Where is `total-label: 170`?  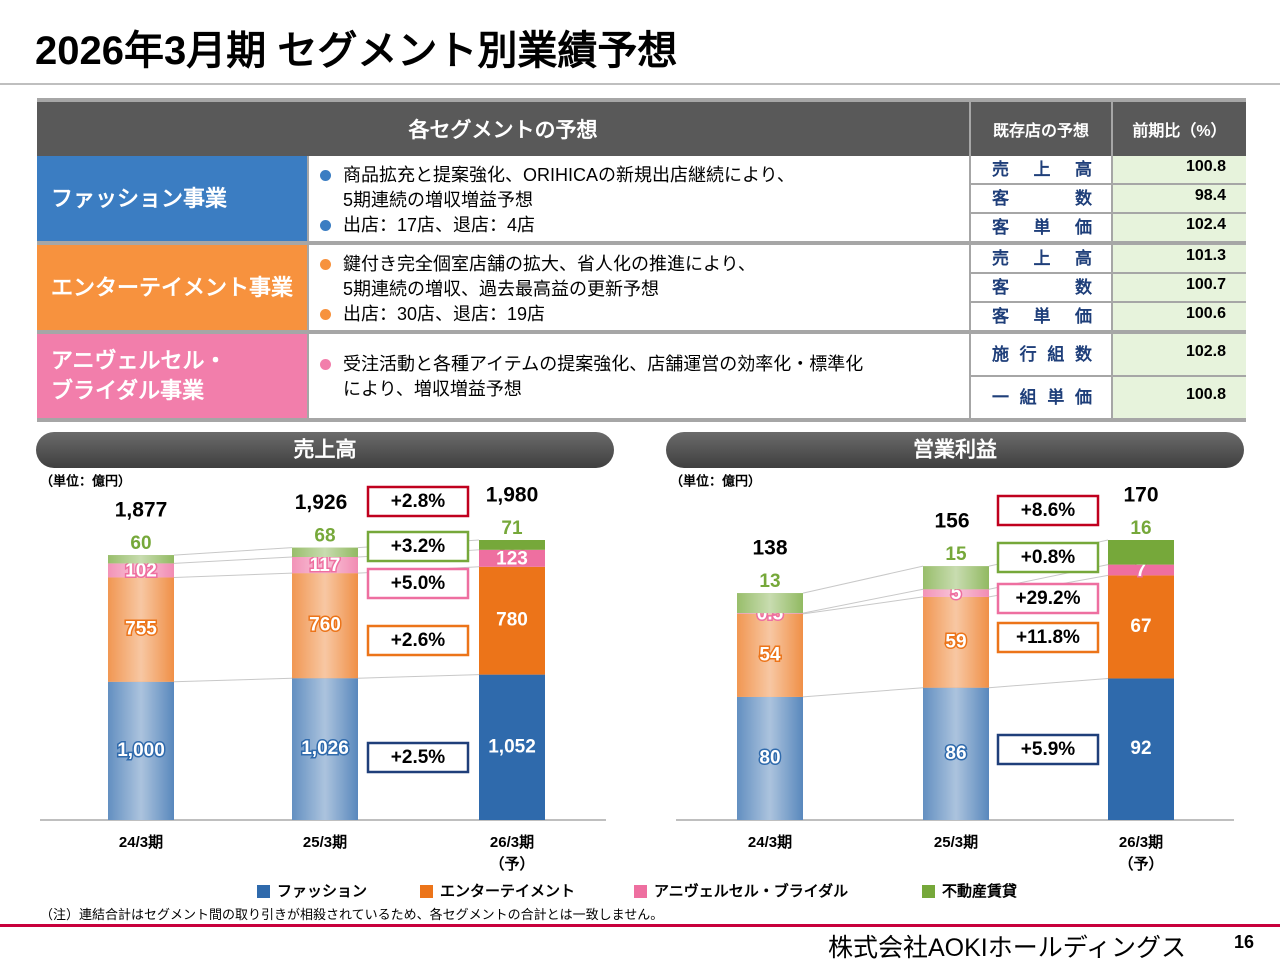 total-label: 170 is located at coordinates (1140, 495).